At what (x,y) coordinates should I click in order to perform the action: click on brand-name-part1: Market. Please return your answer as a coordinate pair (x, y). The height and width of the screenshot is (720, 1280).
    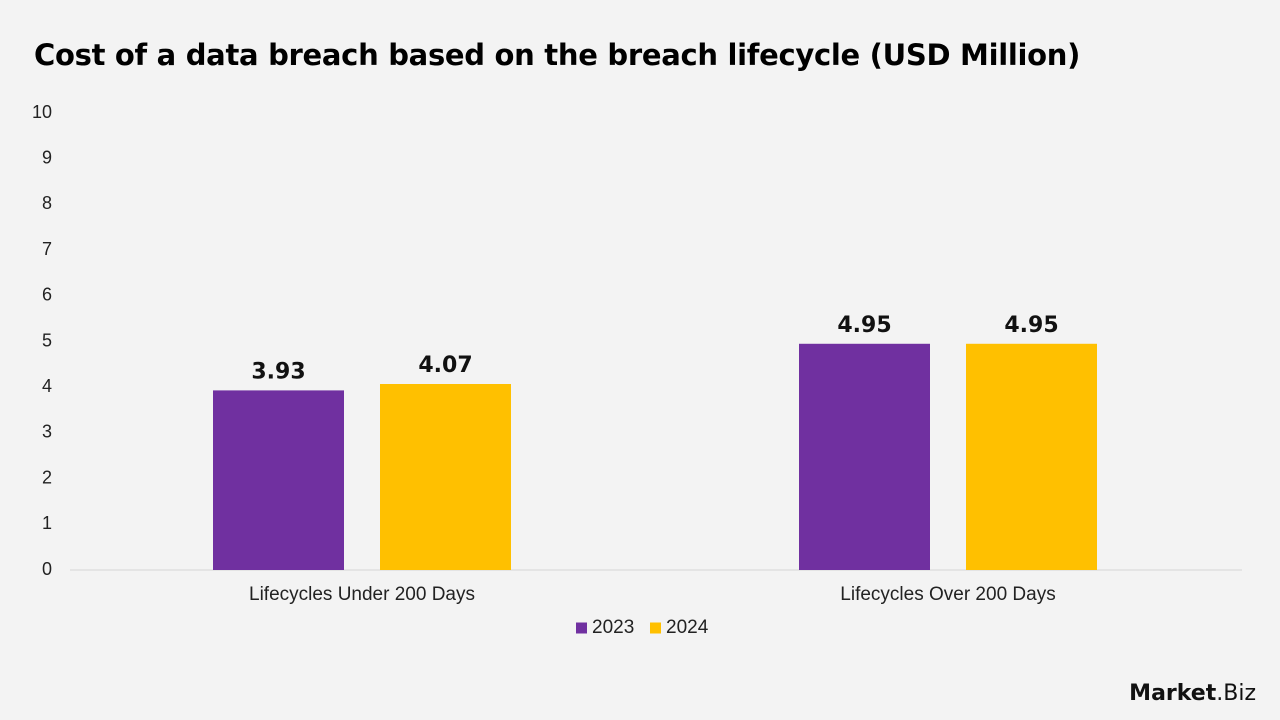
    Looking at the image, I should click on (1173, 693).